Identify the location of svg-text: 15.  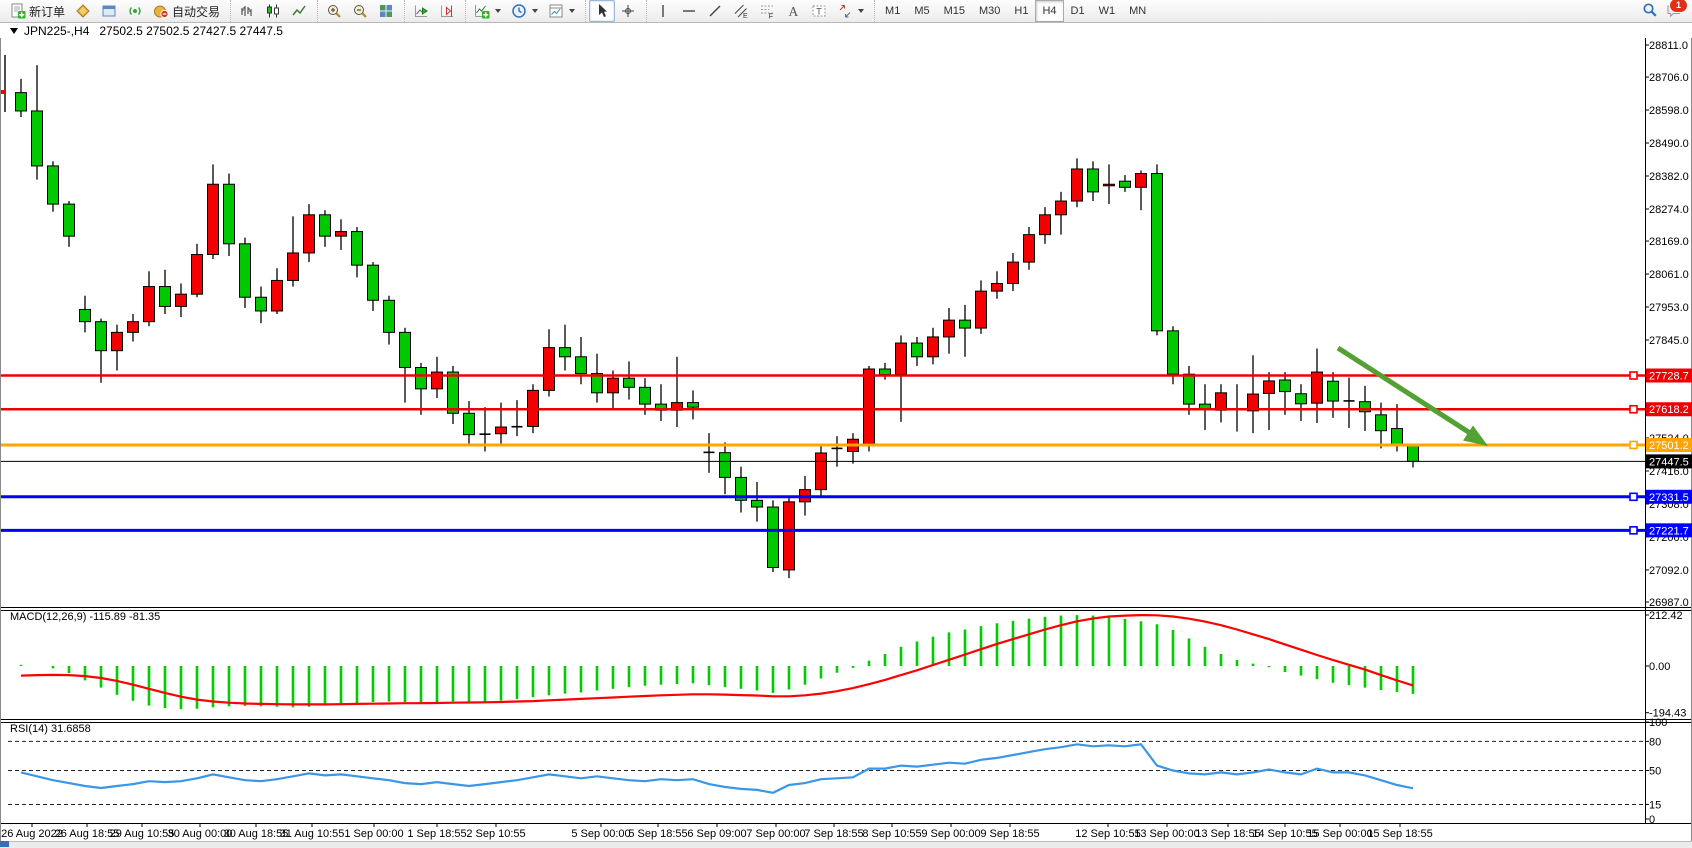
(1655, 805).